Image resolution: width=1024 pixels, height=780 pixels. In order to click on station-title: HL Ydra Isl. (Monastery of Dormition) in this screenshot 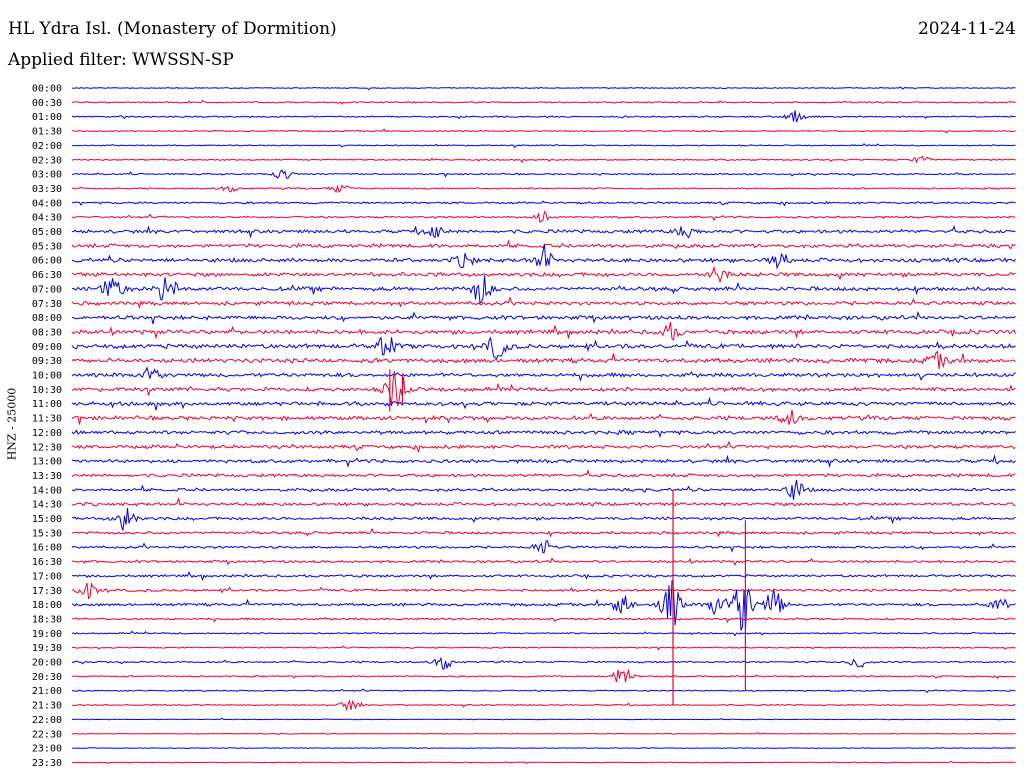, I will do `click(172, 29)`.